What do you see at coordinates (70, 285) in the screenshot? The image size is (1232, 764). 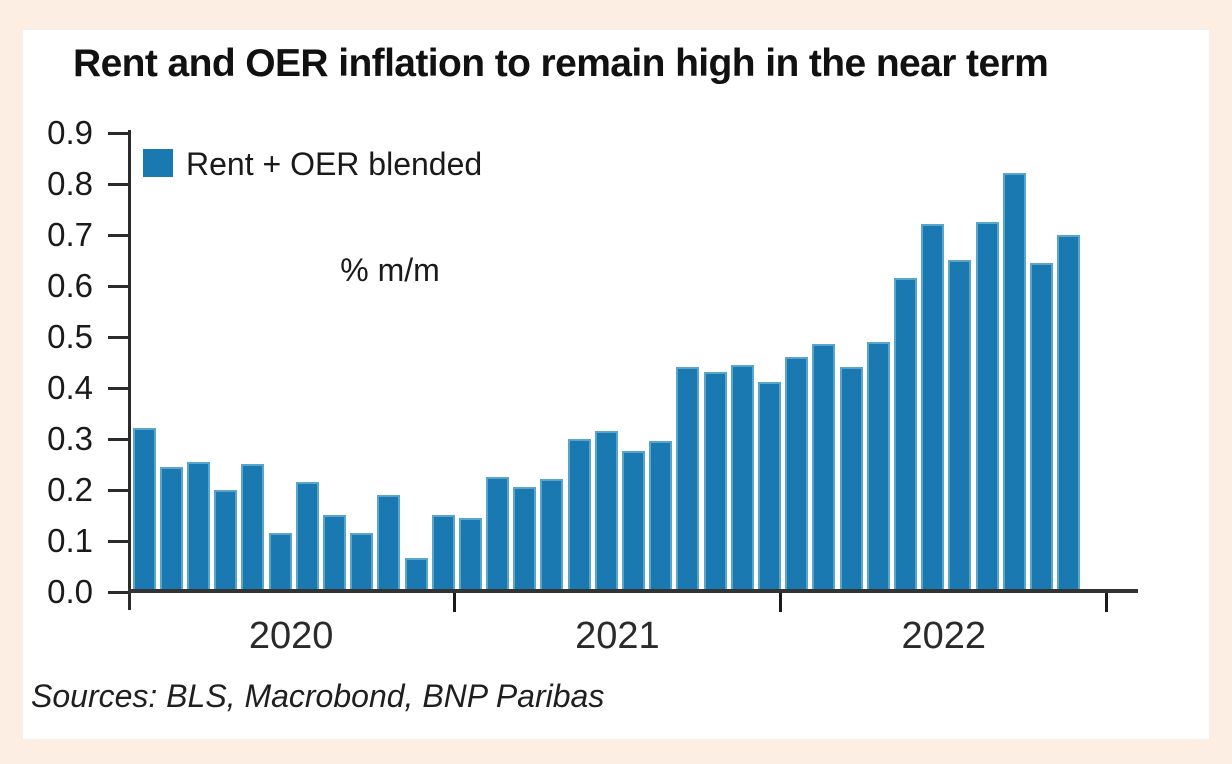 I see `y-axis-tick-label: 0.6` at bounding box center [70, 285].